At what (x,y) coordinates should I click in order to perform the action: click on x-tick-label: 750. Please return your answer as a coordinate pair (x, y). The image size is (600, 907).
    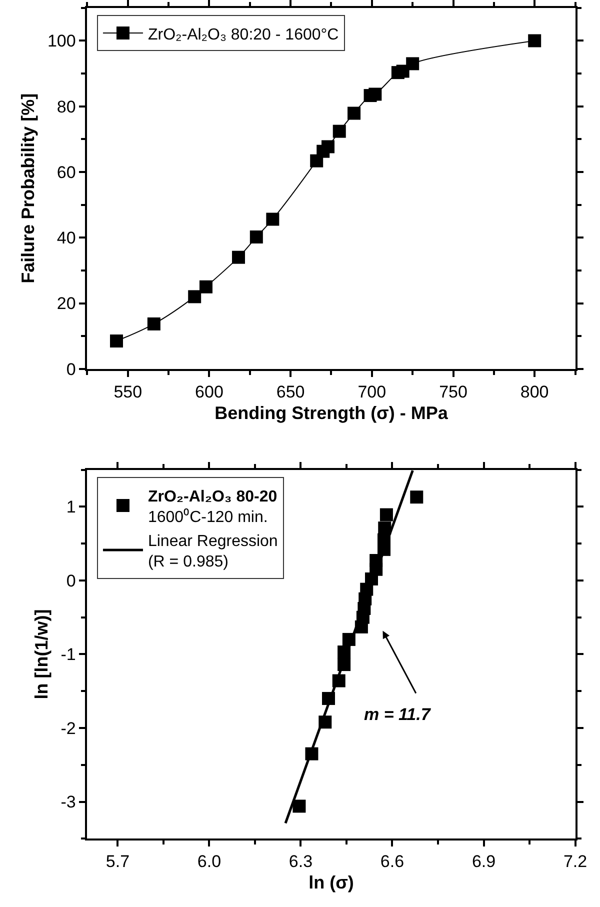
    Looking at the image, I should click on (453, 392).